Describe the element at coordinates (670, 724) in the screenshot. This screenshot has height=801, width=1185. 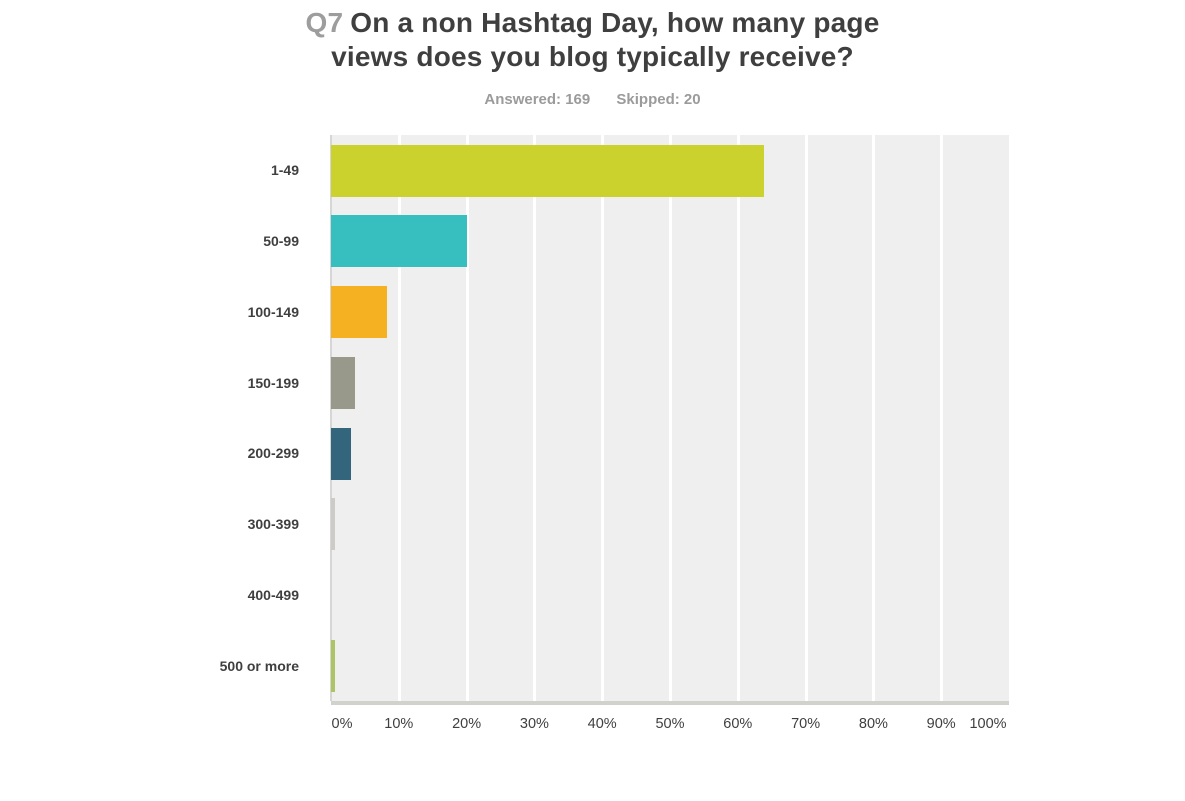
I see `x-tick-label: 50%` at that location.